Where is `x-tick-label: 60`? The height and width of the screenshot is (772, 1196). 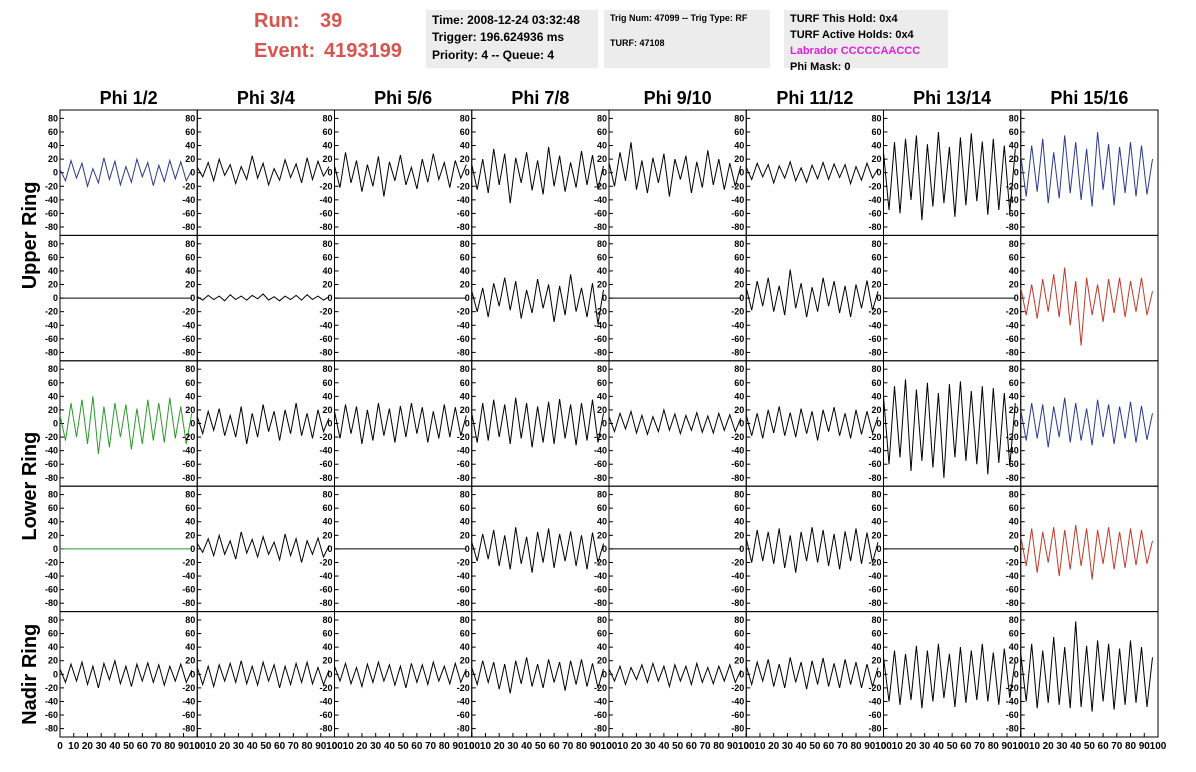
x-tick-label: 60 is located at coordinates (280, 746).